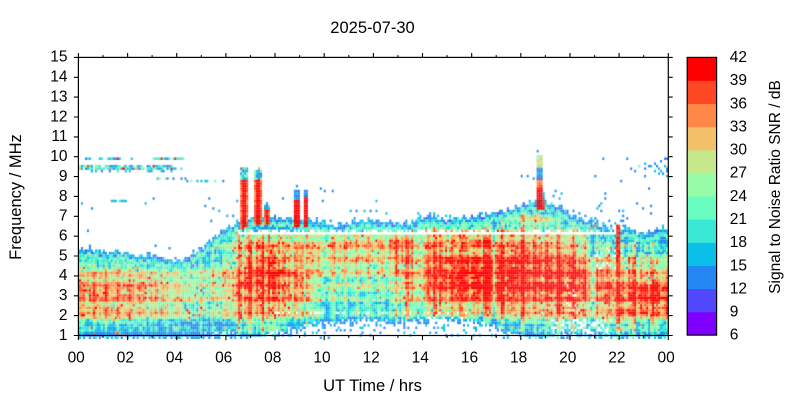 The image size is (800, 400). I want to click on svg-text: 8, so click(63, 196).